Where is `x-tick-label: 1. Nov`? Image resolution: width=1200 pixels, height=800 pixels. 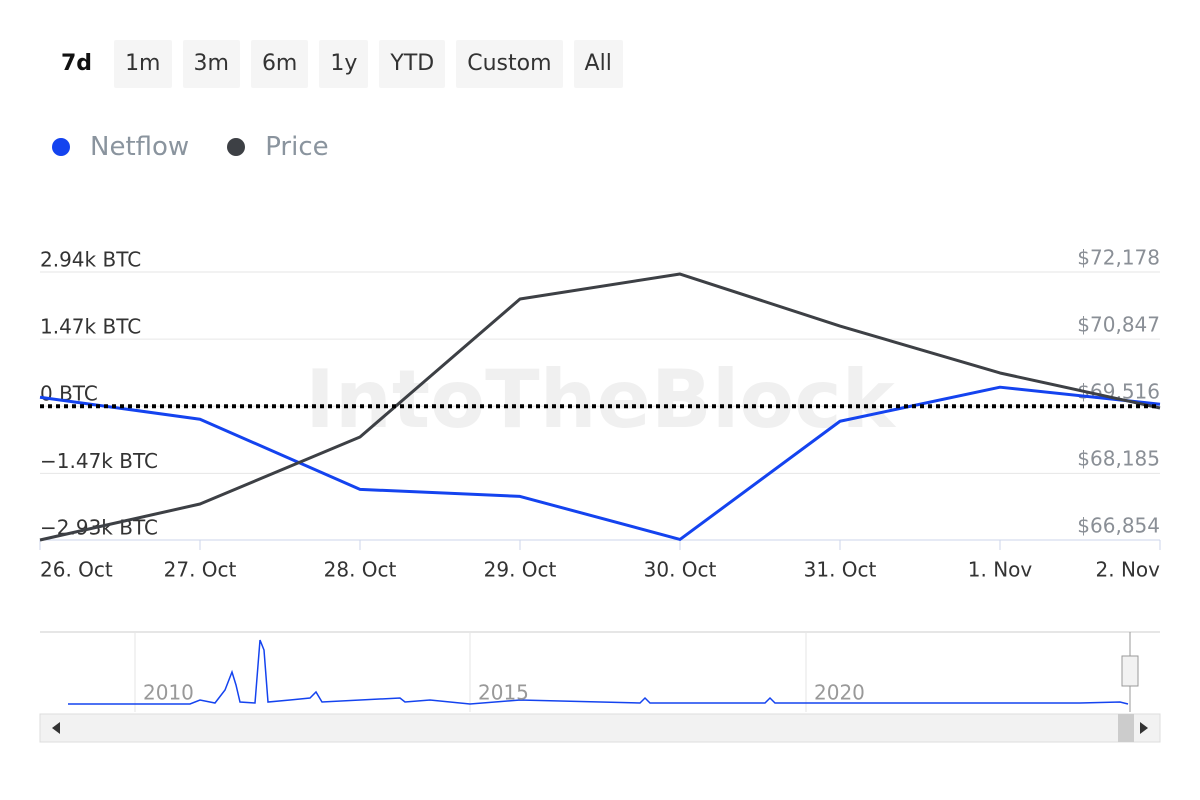 x-tick-label: 1. Nov is located at coordinates (1000, 570).